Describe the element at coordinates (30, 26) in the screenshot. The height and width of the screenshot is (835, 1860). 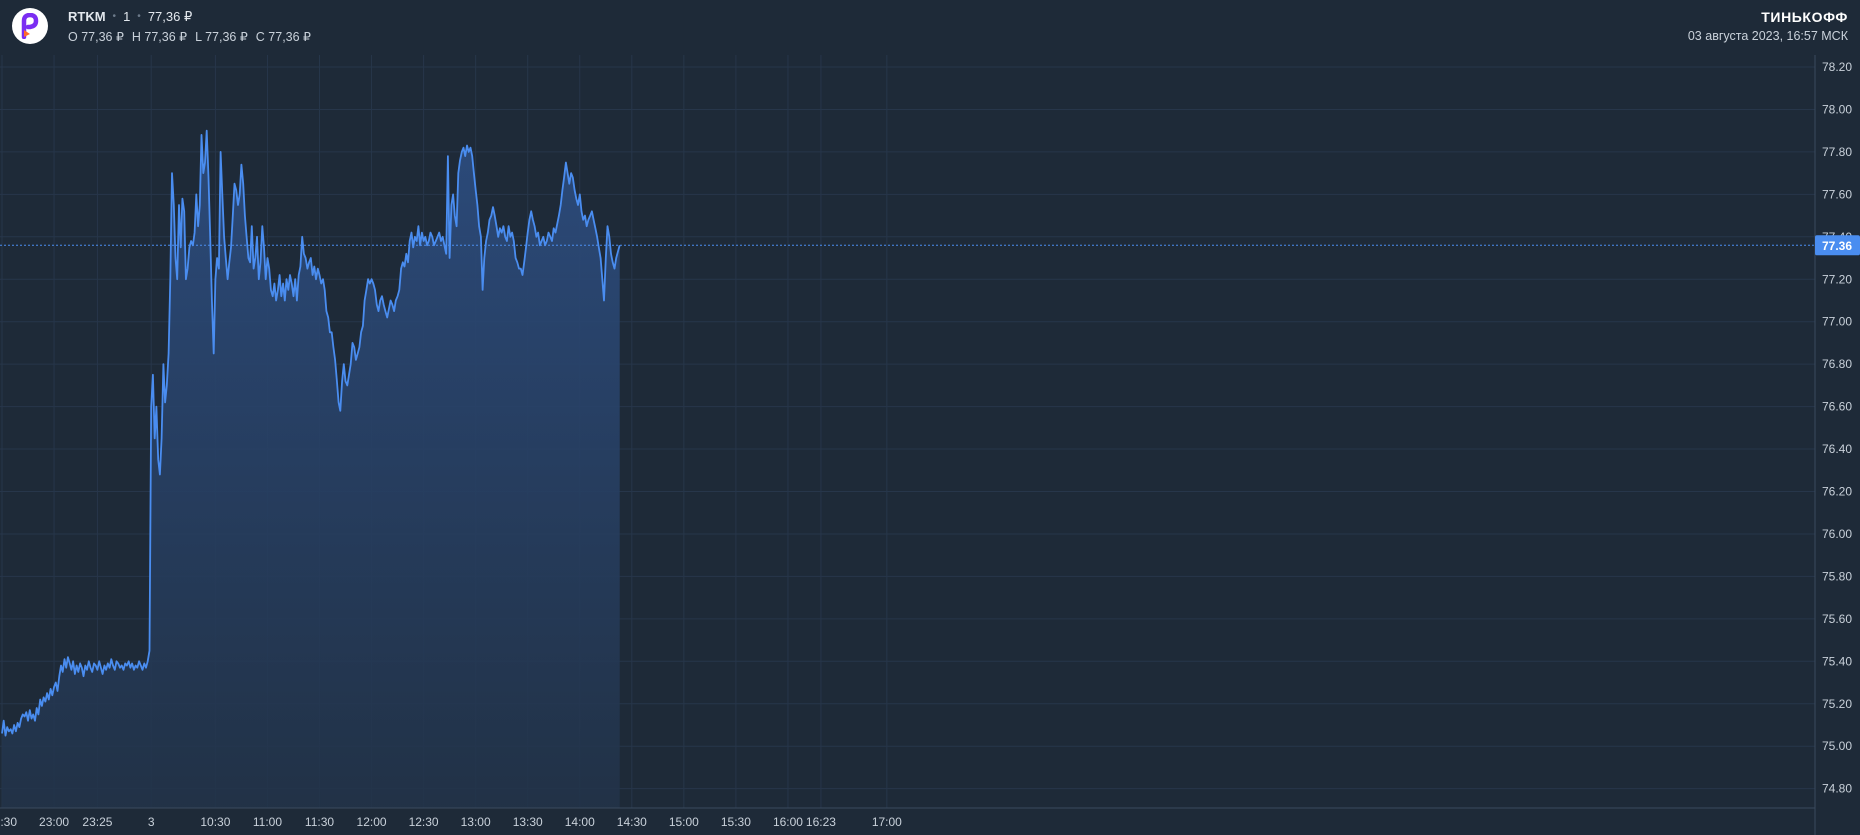
I see `rostelecom-logo-icon` at that location.